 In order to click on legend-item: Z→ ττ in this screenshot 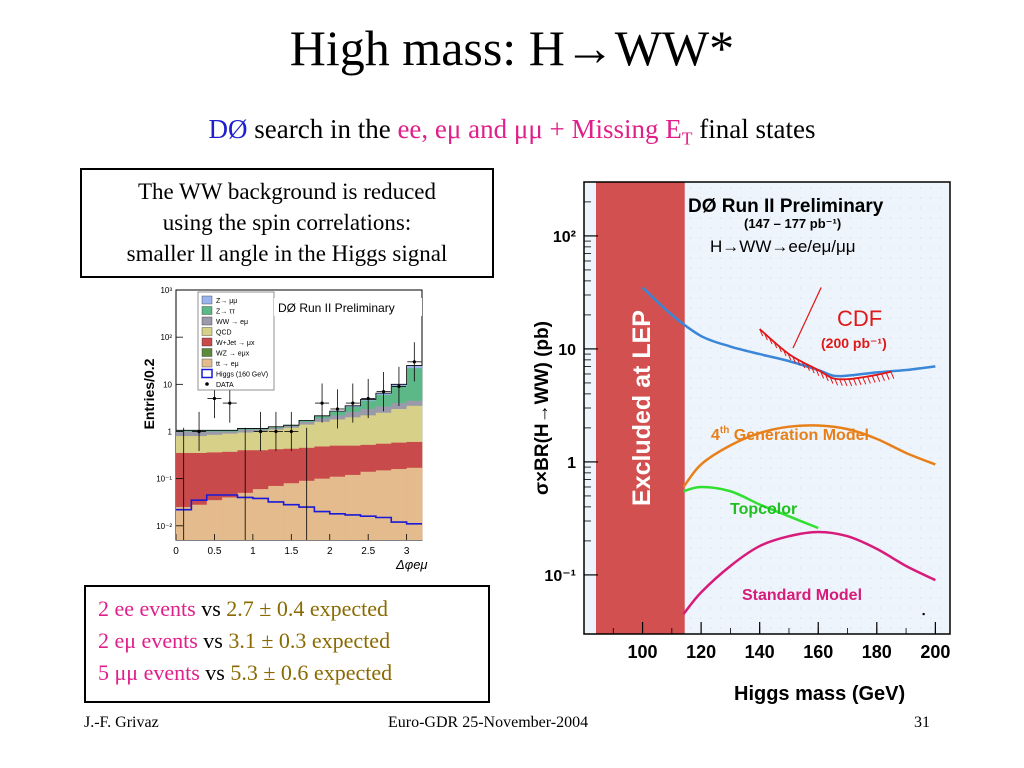, I will do `click(218, 311)`.